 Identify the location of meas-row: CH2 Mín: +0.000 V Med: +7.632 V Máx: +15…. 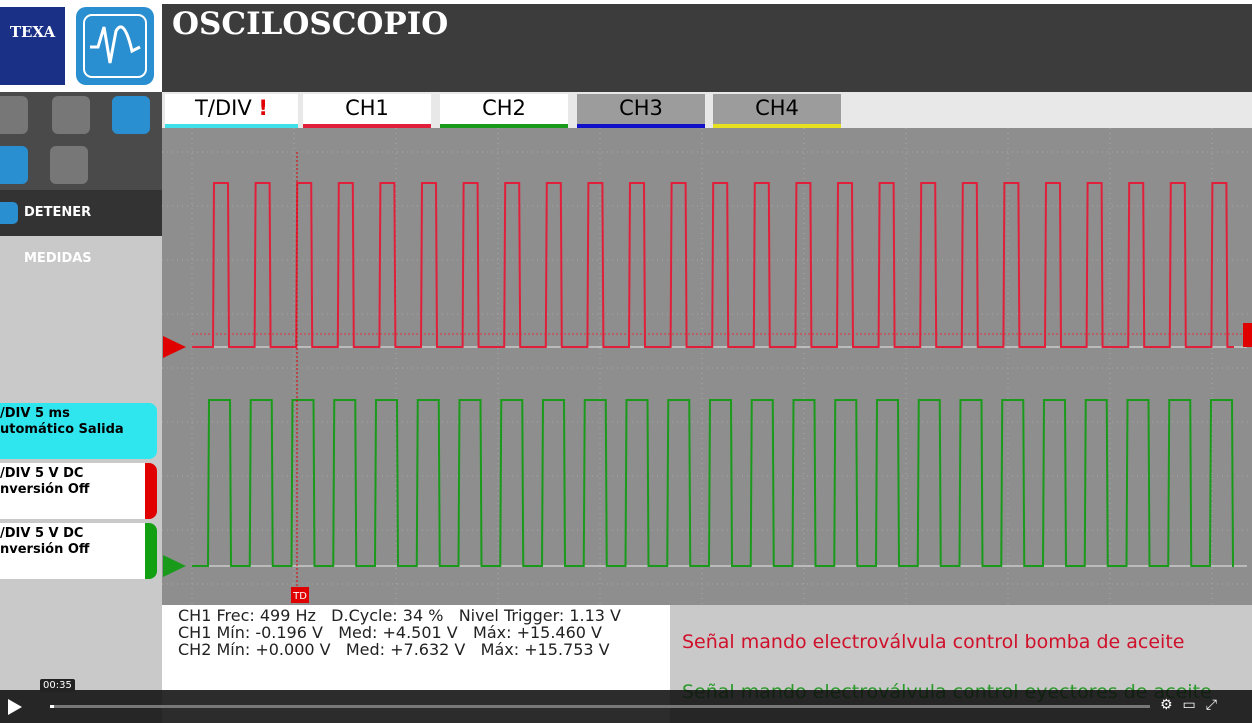
(424, 649).